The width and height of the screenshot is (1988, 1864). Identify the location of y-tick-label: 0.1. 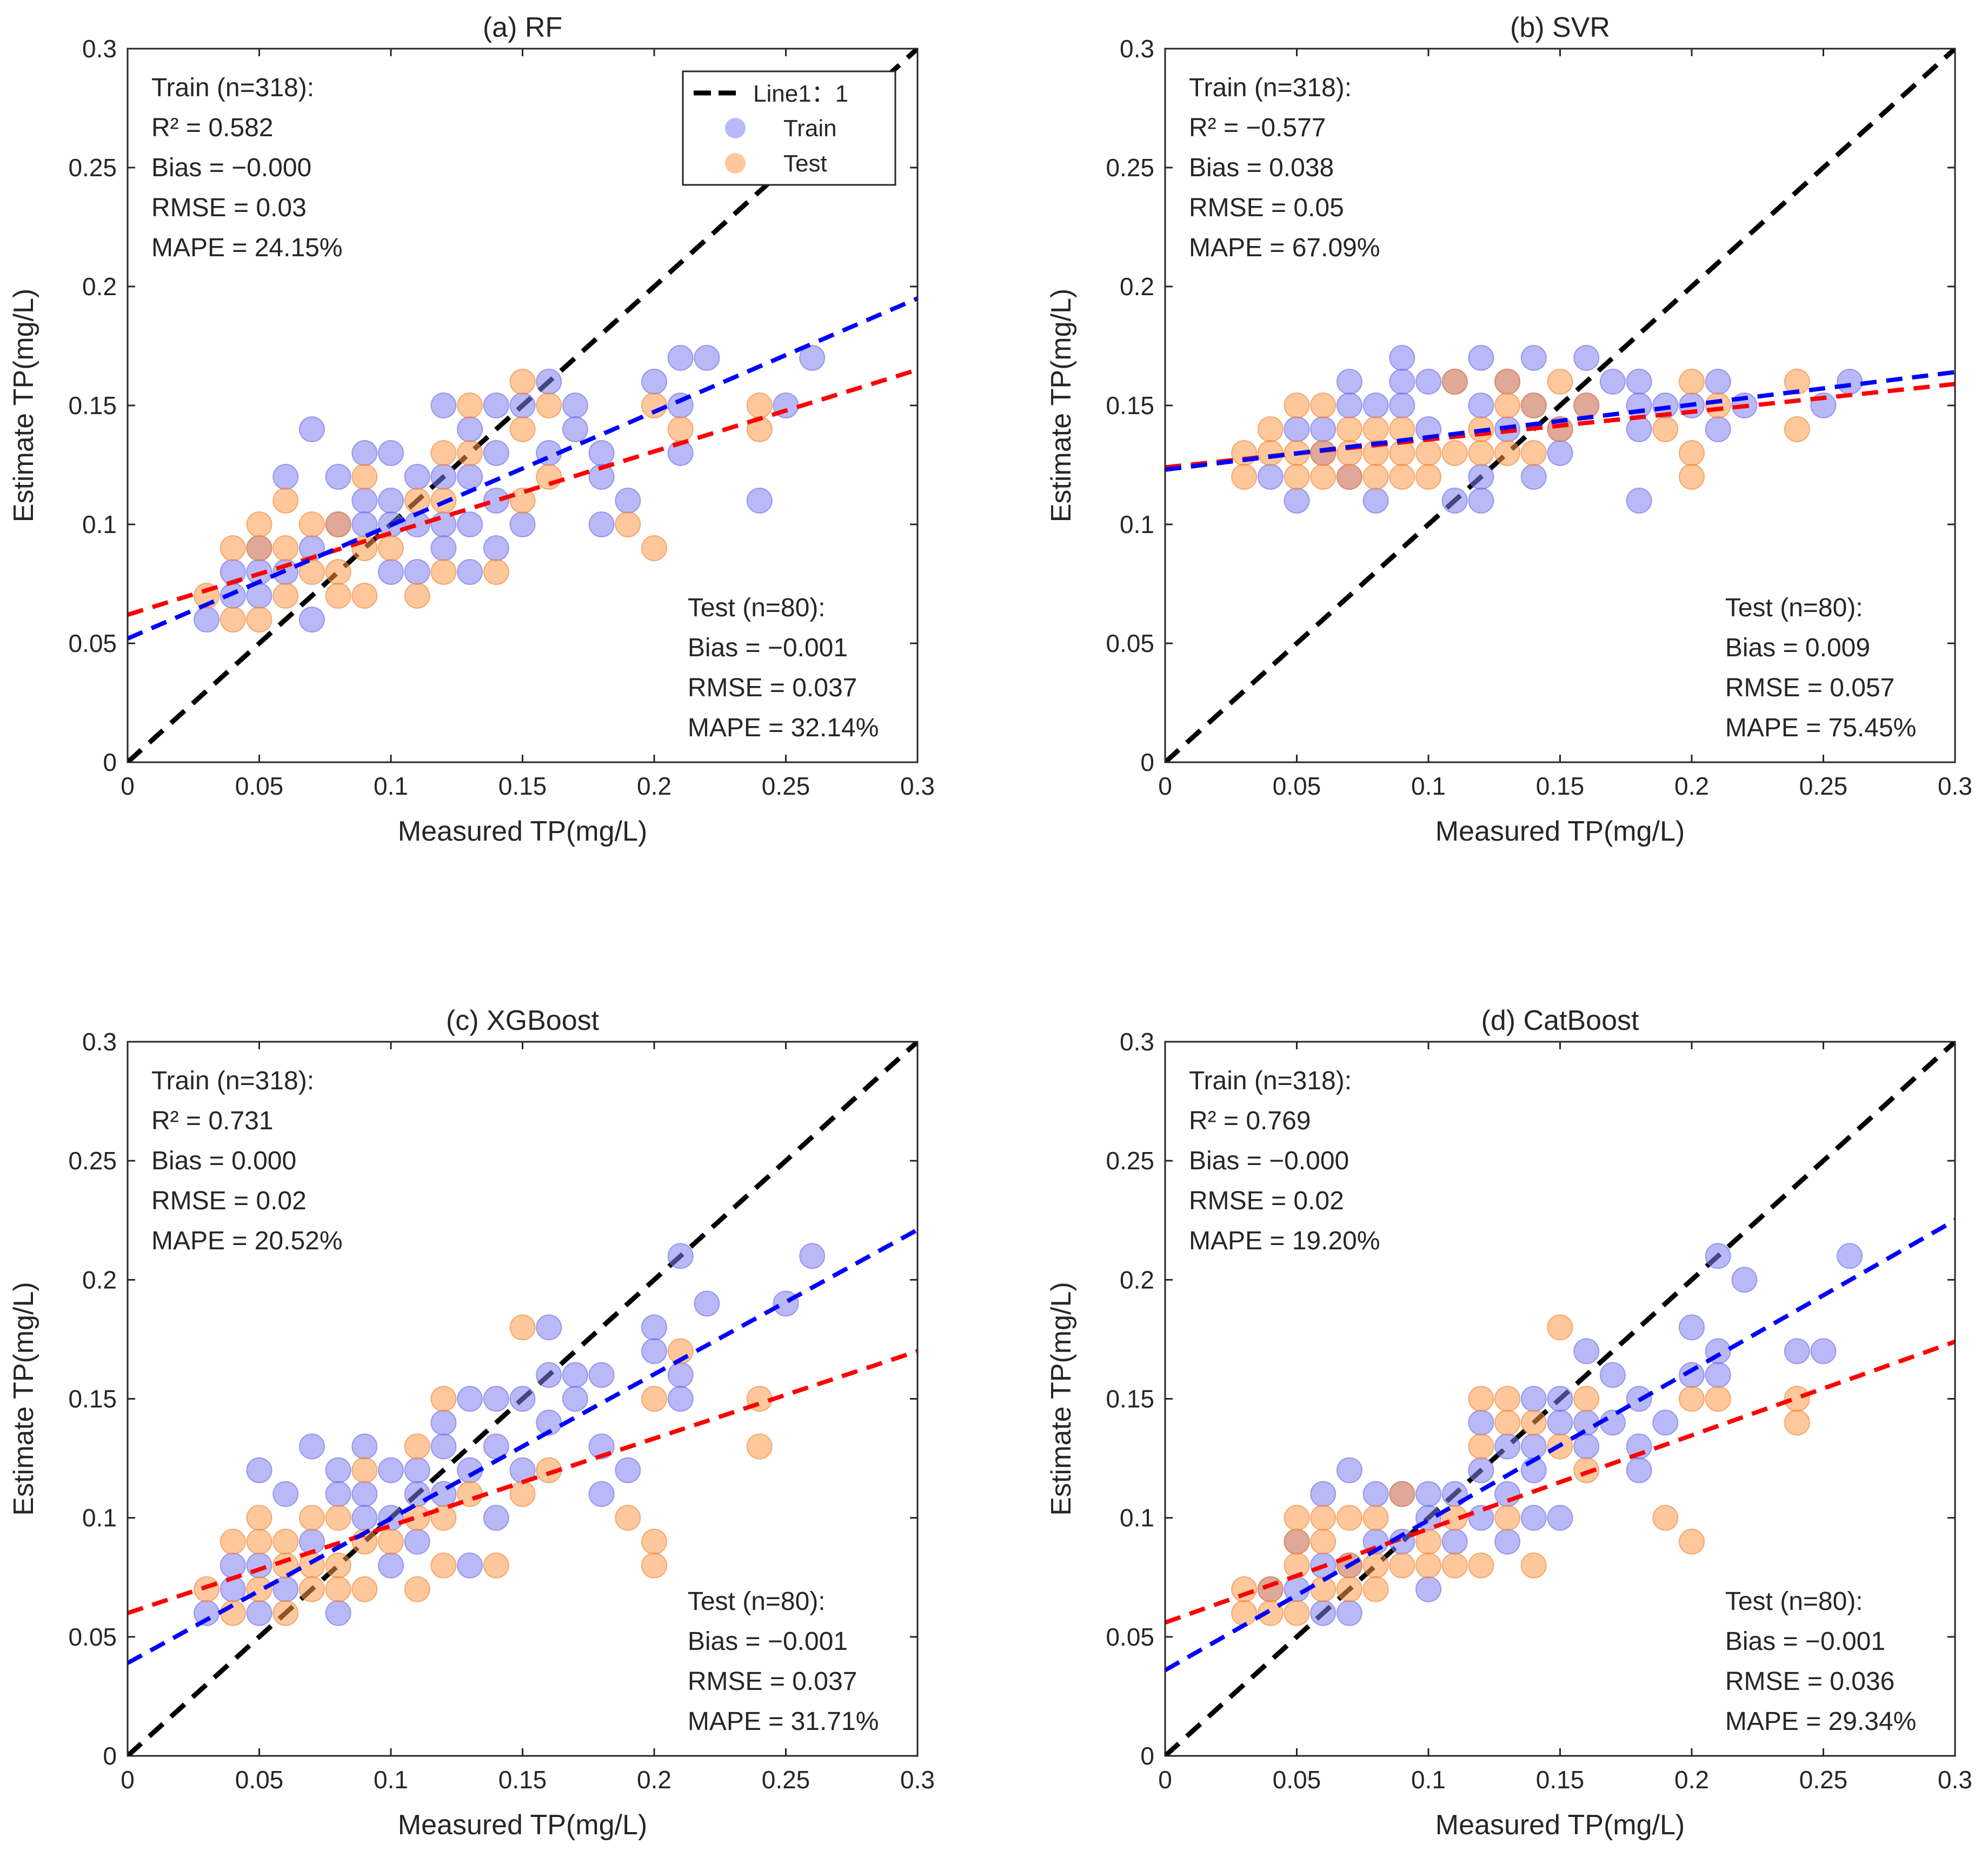
(1137, 524).